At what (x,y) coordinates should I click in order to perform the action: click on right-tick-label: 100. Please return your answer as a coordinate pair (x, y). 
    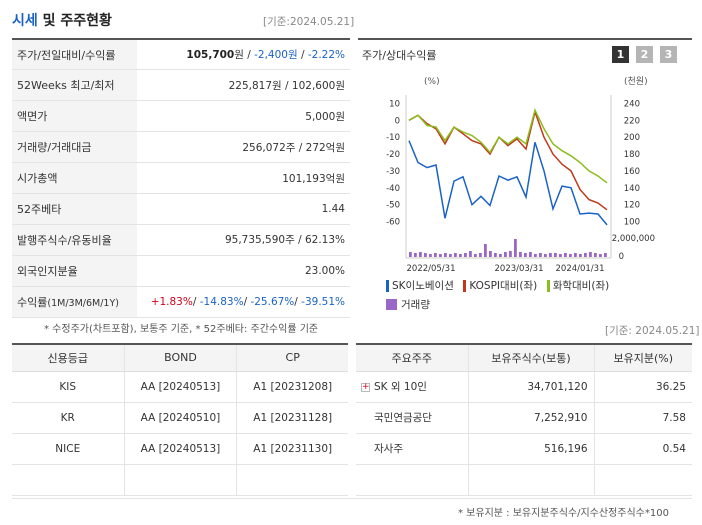
    Looking at the image, I should click on (632, 223).